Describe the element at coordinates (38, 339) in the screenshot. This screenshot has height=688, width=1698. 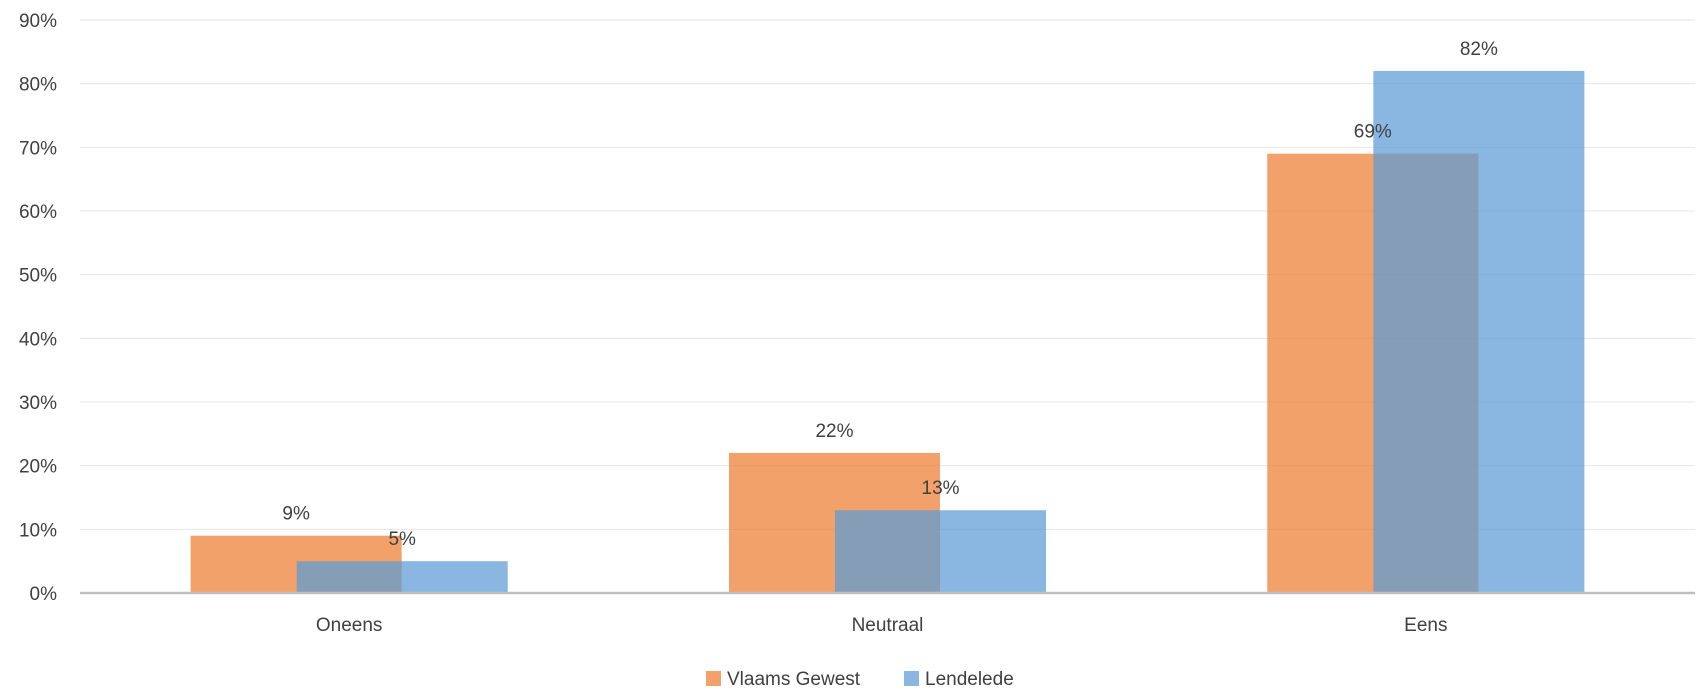
I see `y-tick-label: 40%` at that location.